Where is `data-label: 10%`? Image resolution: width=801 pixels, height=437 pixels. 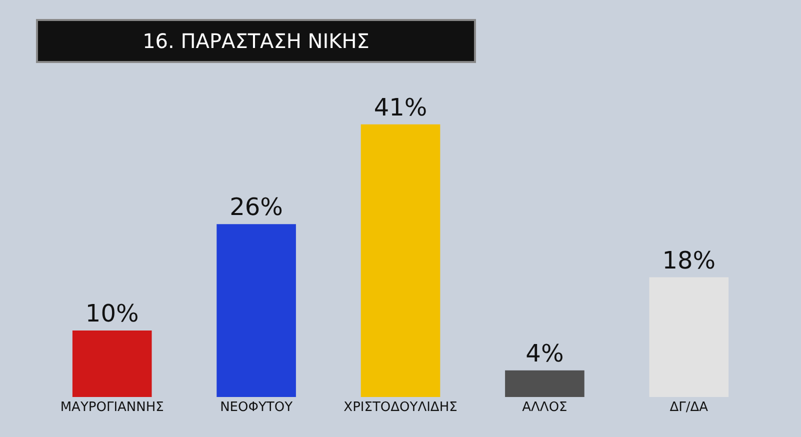
data-label: 10% is located at coordinates (112, 314).